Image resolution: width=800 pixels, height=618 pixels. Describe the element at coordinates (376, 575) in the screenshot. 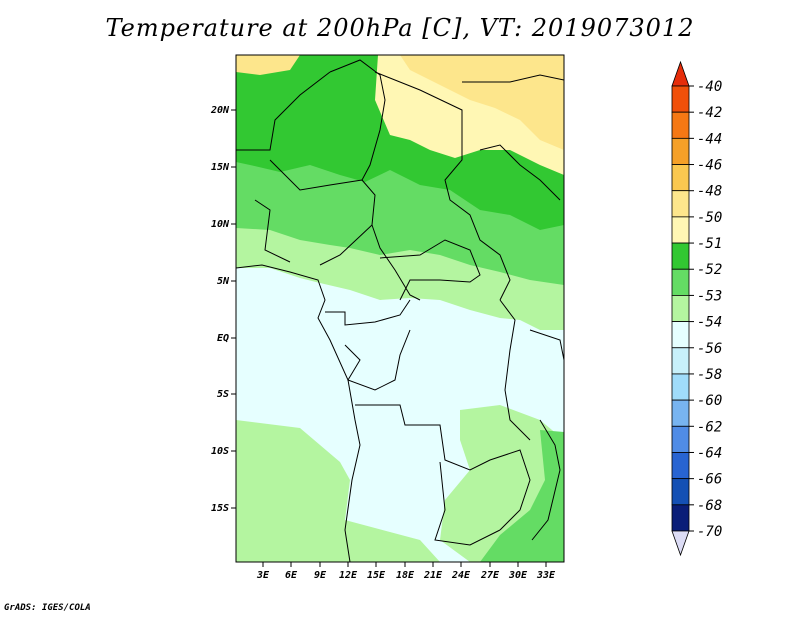

I see `lon-label: 15E` at that location.